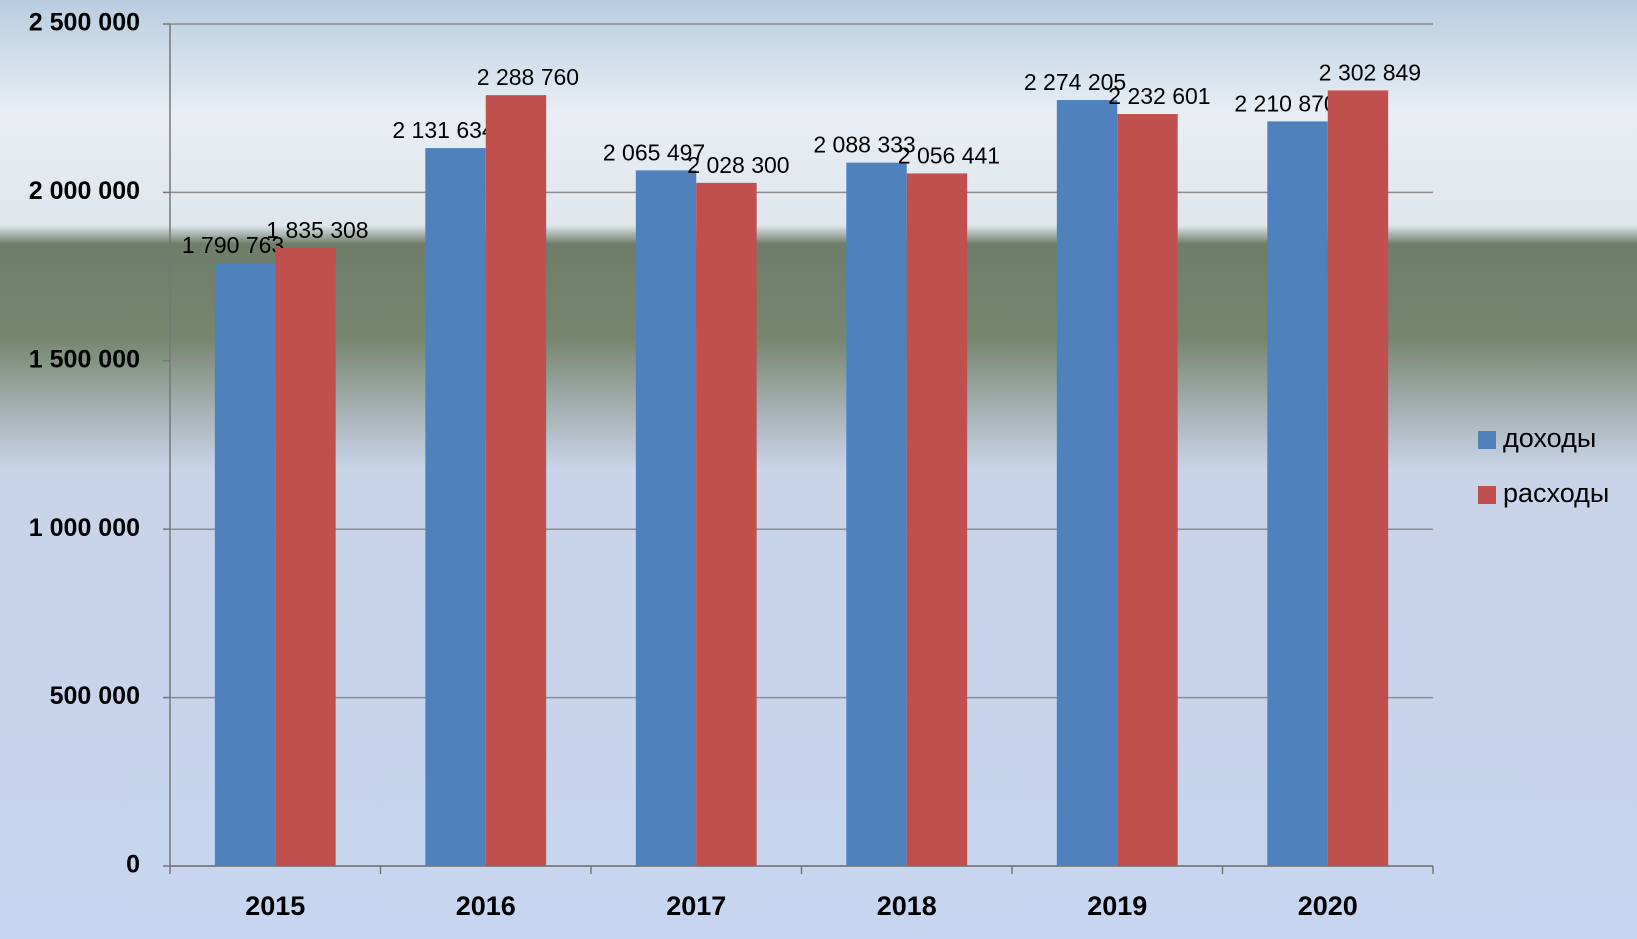  I want to click on x-tick-label: 2016, so click(486, 906).